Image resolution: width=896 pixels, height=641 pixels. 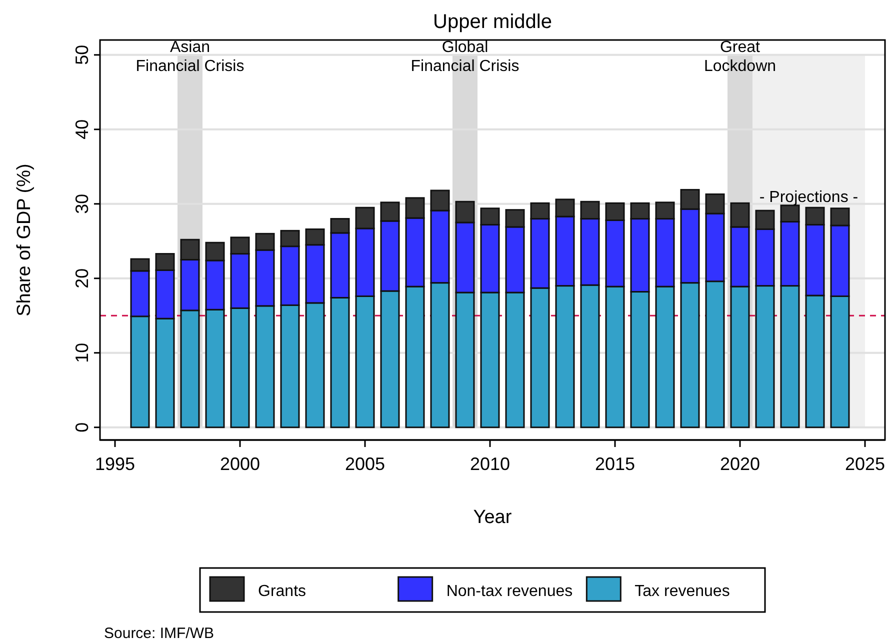 I want to click on x-tick-label: 2000, so click(x=240, y=464).